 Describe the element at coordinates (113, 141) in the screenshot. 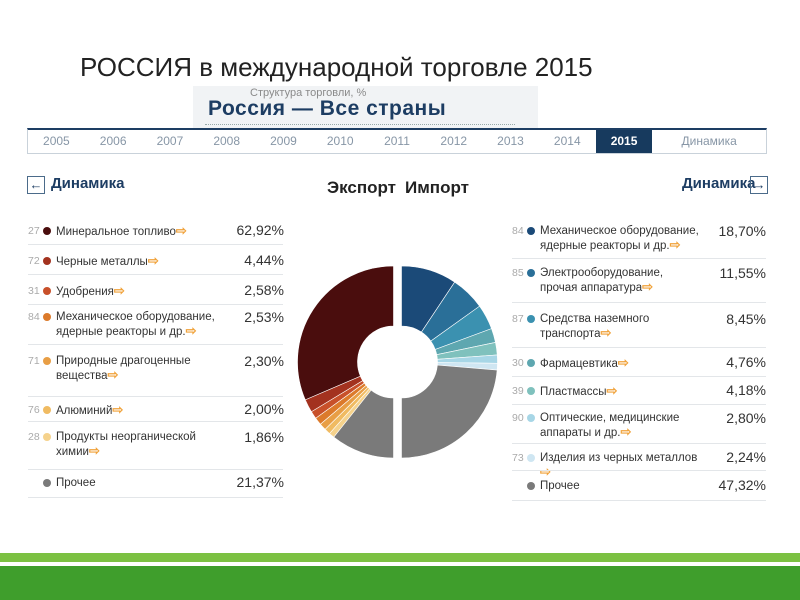

I see `year-tab-2006: 2006` at that location.